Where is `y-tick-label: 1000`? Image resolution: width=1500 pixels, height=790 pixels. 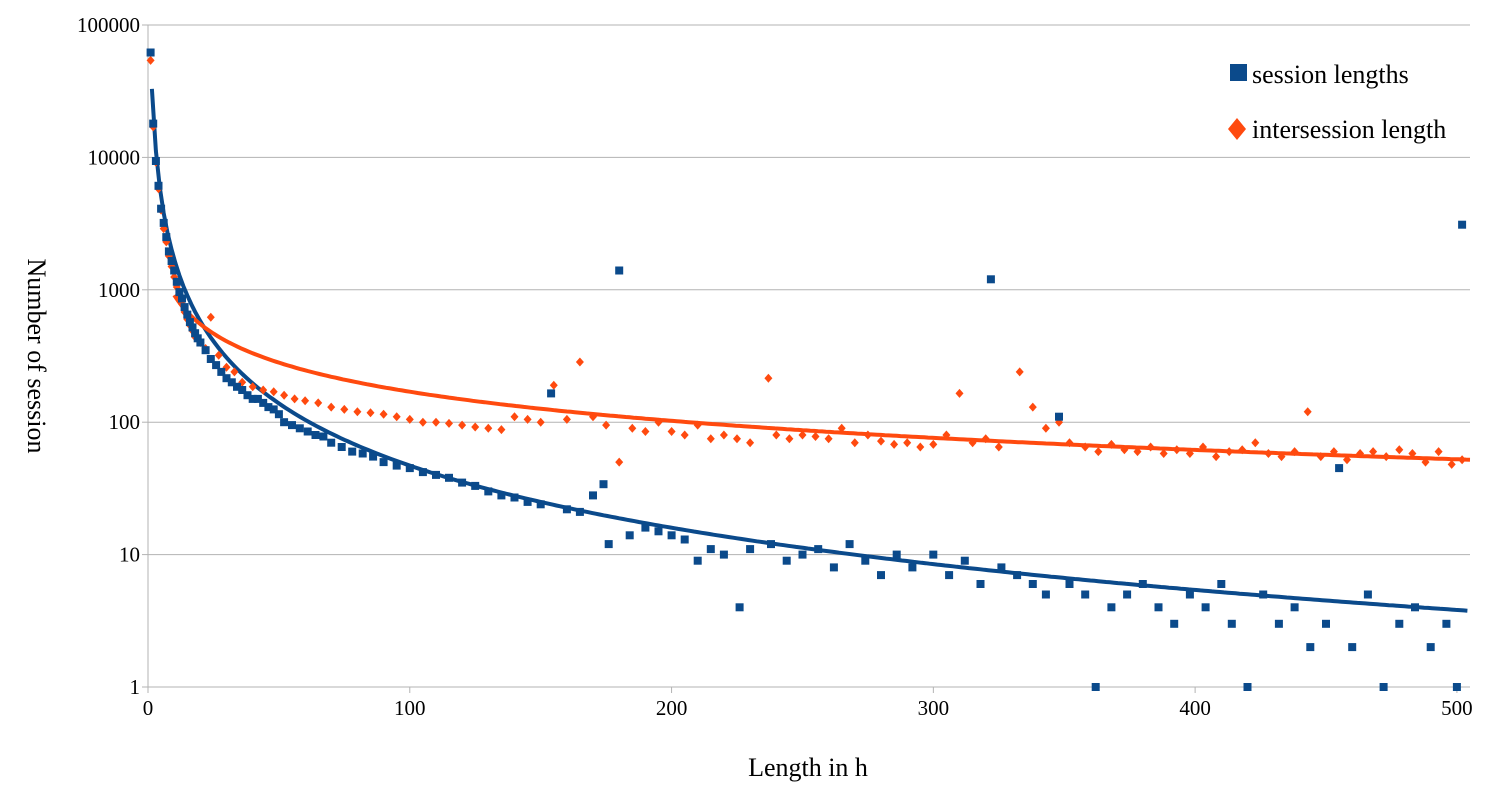 y-tick-label: 1000 is located at coordinates (119, 290).